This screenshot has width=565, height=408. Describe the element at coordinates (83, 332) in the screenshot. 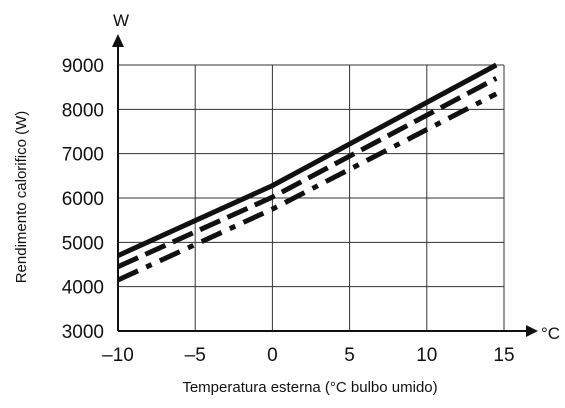

I see `y-tick-label: 3000` at that location.